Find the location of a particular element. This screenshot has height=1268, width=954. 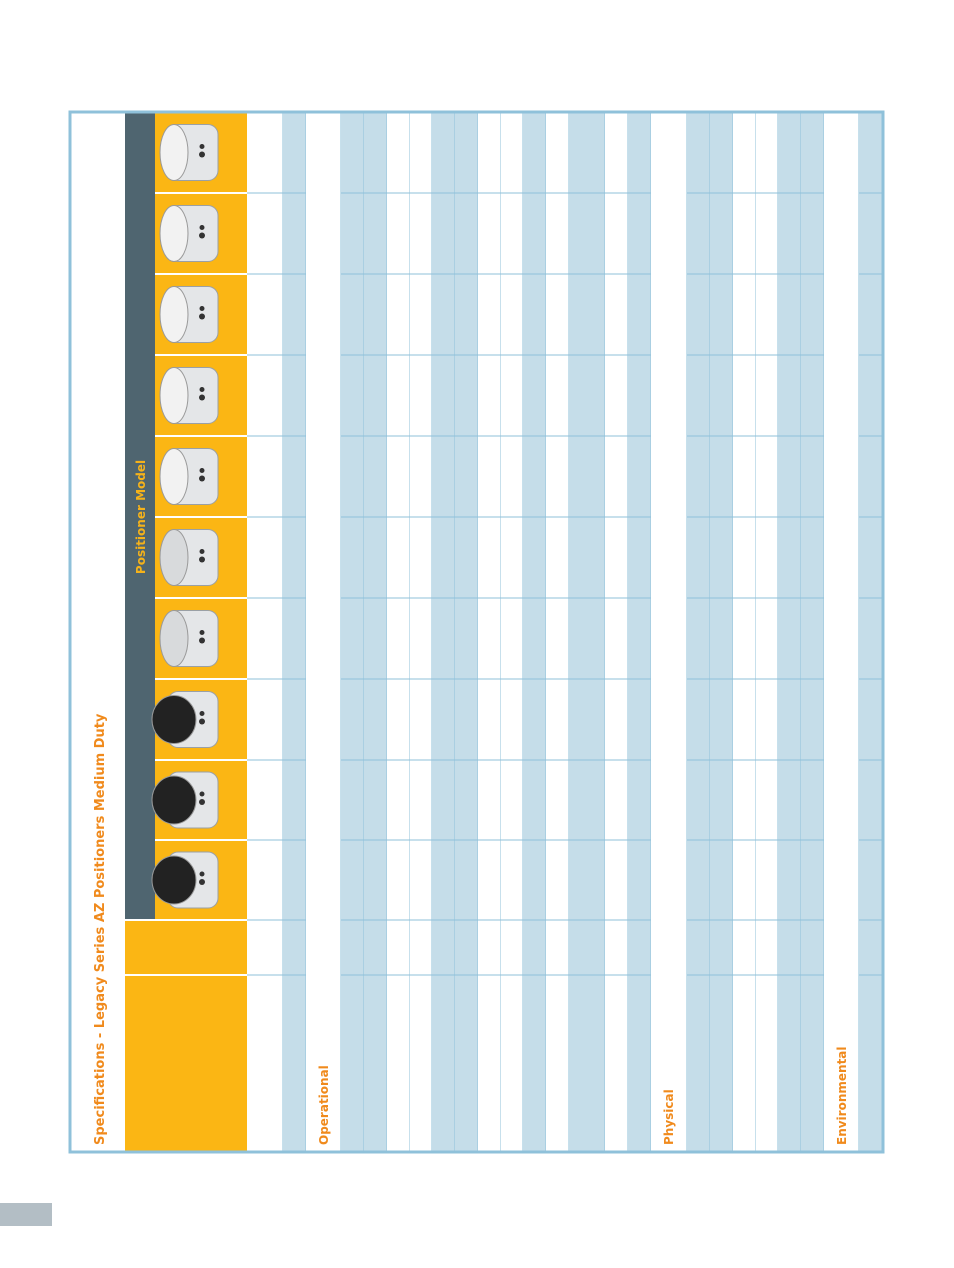

model-bar is located at coordinates (140, 516).